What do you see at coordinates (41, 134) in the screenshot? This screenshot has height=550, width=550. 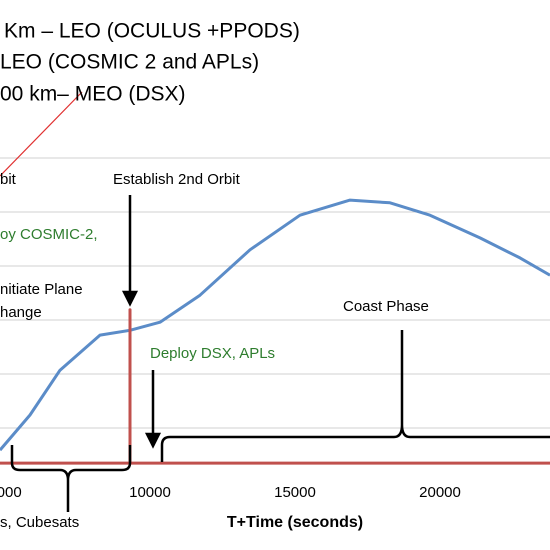 I see `callout-line` at bounding box center [41, 134].